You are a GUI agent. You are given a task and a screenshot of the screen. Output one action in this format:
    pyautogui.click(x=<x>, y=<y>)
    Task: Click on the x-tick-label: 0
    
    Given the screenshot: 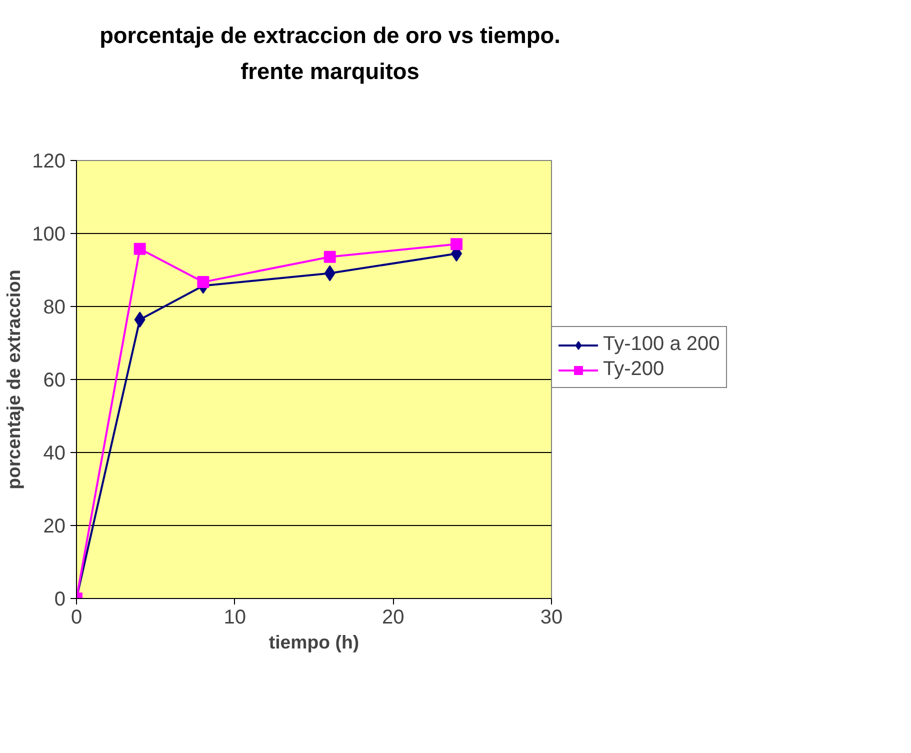 What is the action you would take?
    pyautogui.click(x=76, y=617)
    